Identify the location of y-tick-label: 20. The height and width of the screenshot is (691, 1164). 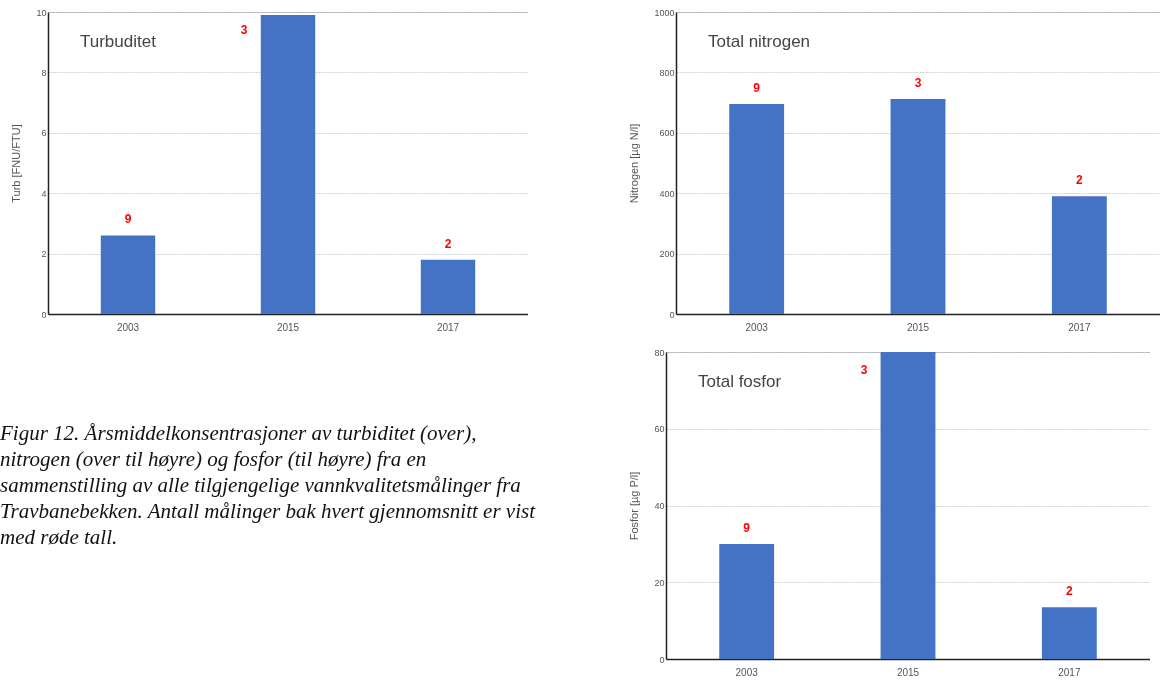
(659, 582).